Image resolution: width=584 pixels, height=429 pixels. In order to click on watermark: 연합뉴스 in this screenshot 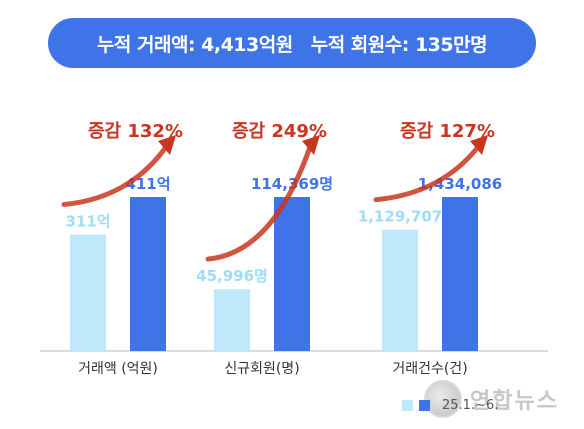, I will do `click(491, 399)`.